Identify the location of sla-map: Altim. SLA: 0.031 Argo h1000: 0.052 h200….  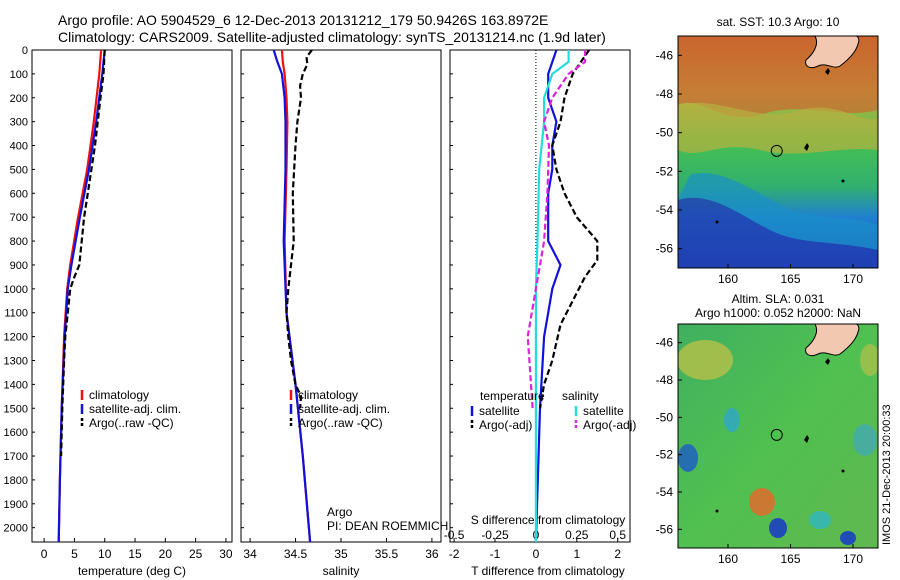
(767, 429).